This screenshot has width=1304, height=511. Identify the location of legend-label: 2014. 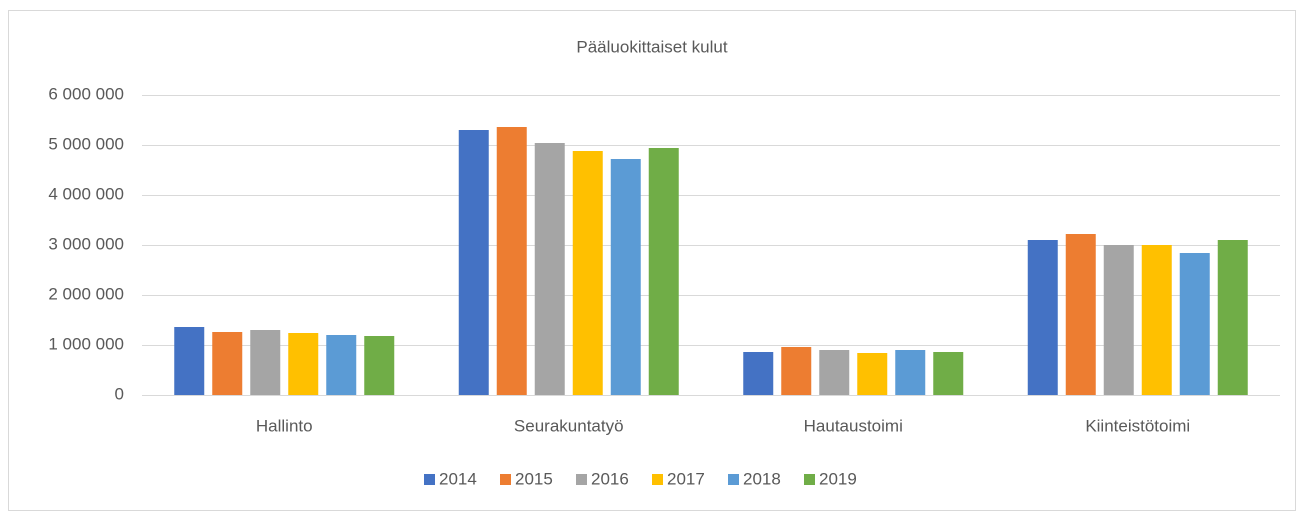
(458, 478).